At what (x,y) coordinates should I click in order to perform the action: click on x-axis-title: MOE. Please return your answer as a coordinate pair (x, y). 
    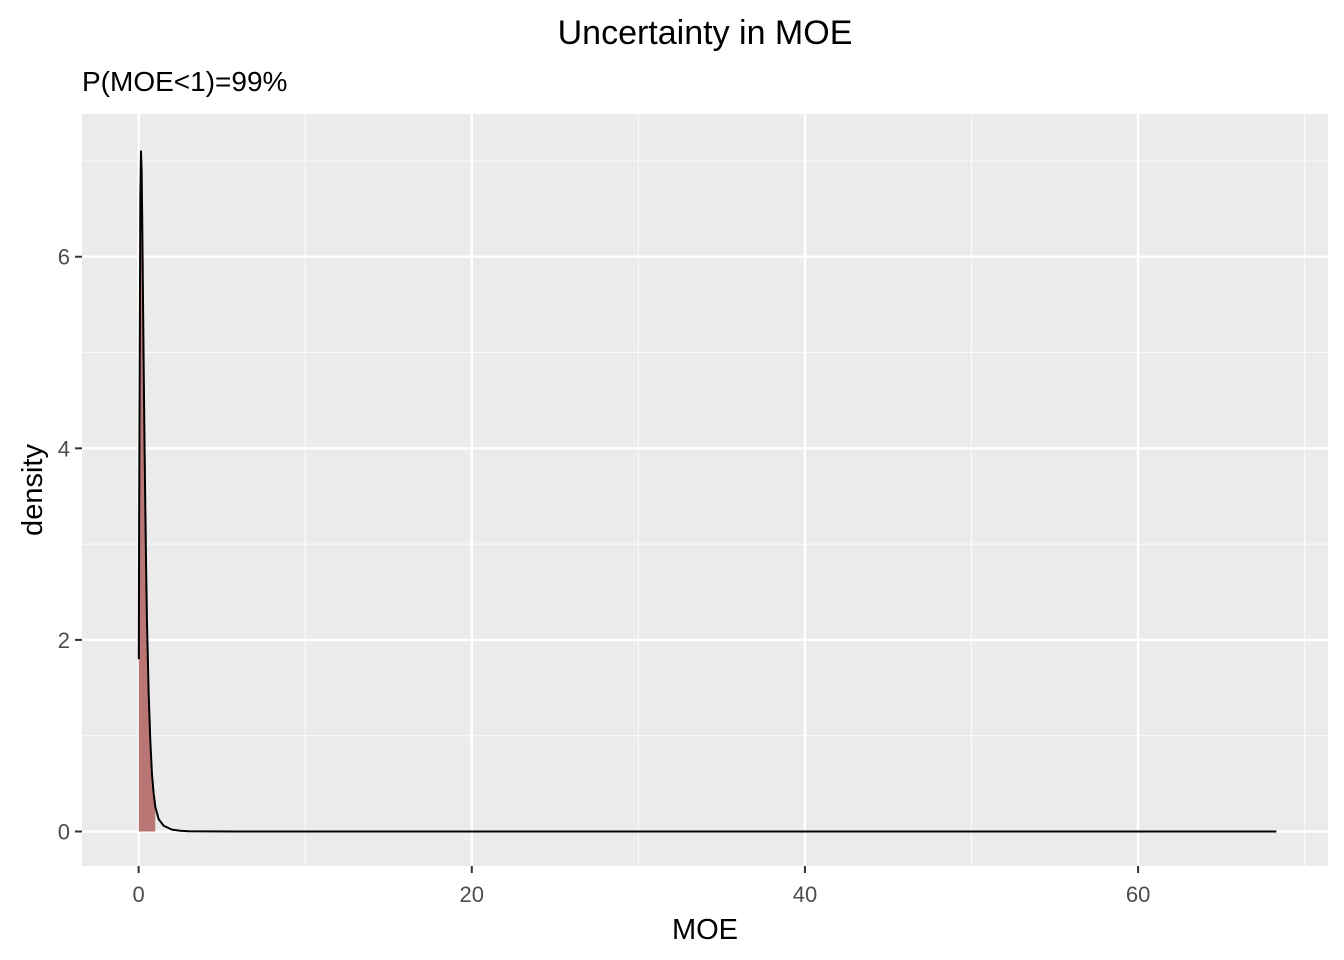
    Looking at the image, I should click on (705, 930).